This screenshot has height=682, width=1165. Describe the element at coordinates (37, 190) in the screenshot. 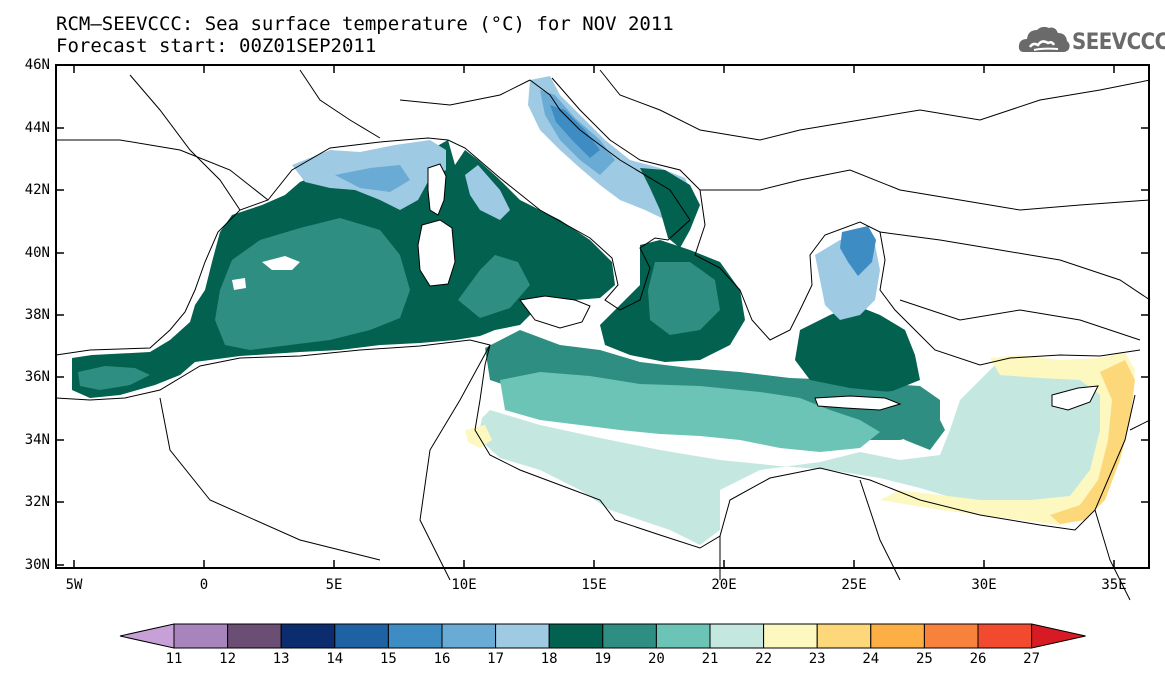

I see `y-tick-label: 42N` at that location.